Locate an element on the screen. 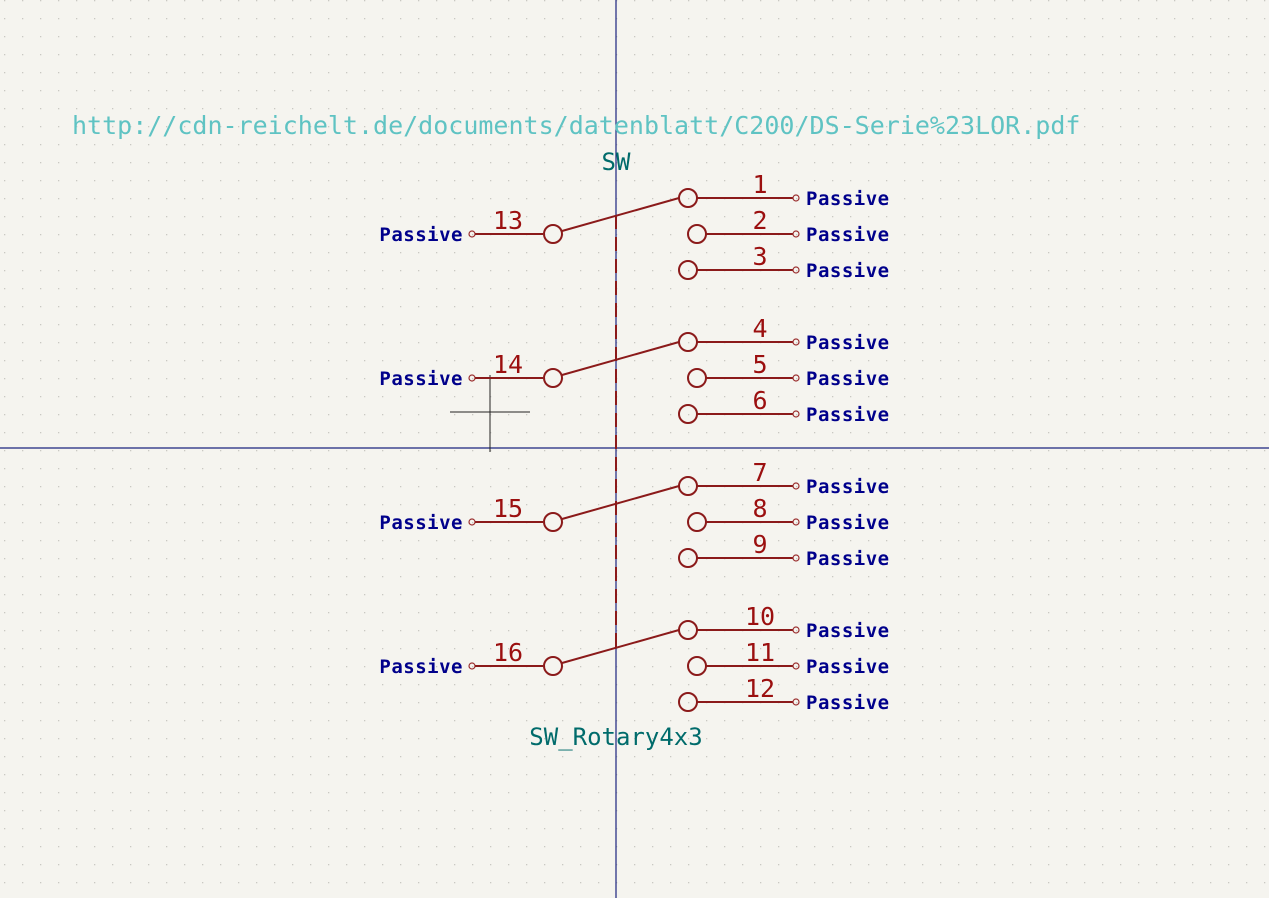 This screenshot has height=898, width=1269. pin-number: 6 is located at coordinates (759, 400).